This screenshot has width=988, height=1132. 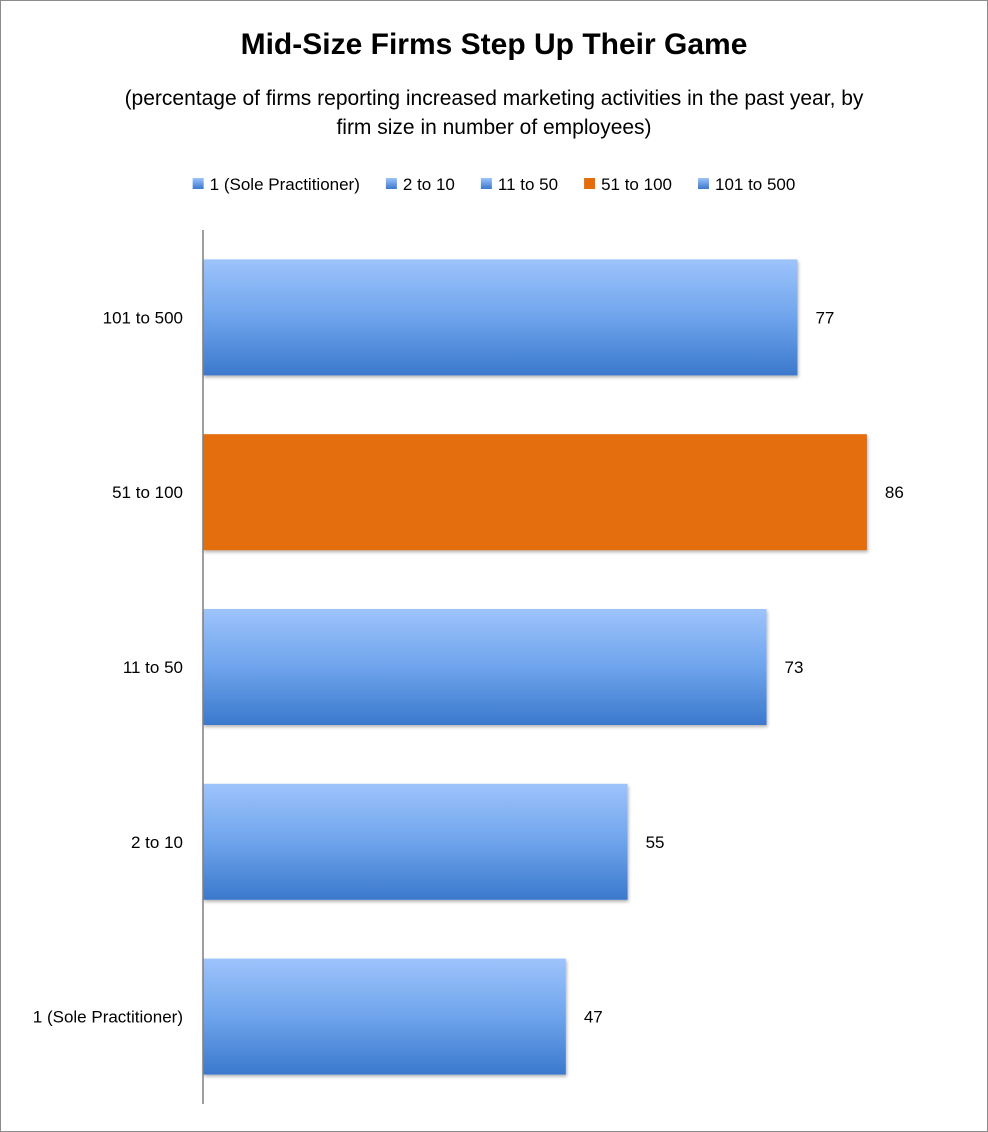 I want to click on legend-label-2-to-10: 2 to 10, so click(x=429, y=184).